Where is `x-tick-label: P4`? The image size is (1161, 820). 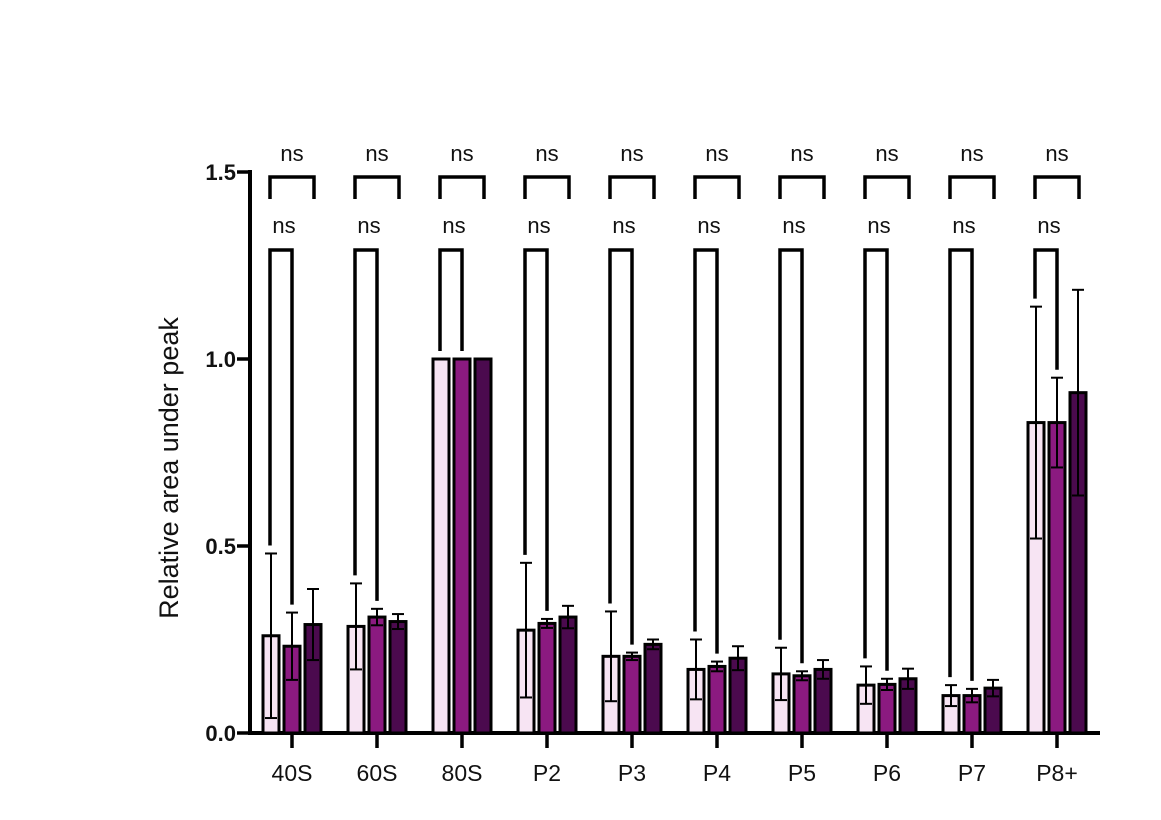 x-tick-label: P4 is located at coordinates (717, 773).